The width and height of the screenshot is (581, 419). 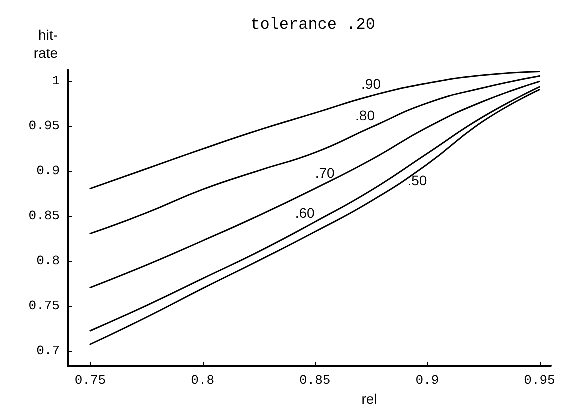 What do you see at coordinates (313, 25) in the screenshot?
I see `chart-title: tolerance .20` at bounding box center [313, 25].